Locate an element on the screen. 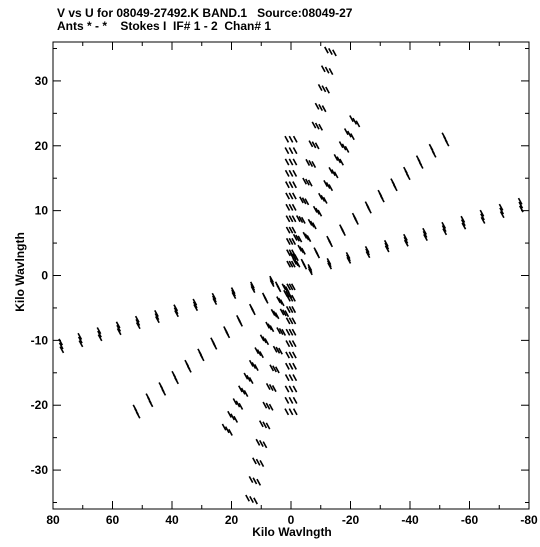 Image resolution: width=540 pixels, height=547 pixels. x-tick-label: 0 is located at coordinates (291, 520).